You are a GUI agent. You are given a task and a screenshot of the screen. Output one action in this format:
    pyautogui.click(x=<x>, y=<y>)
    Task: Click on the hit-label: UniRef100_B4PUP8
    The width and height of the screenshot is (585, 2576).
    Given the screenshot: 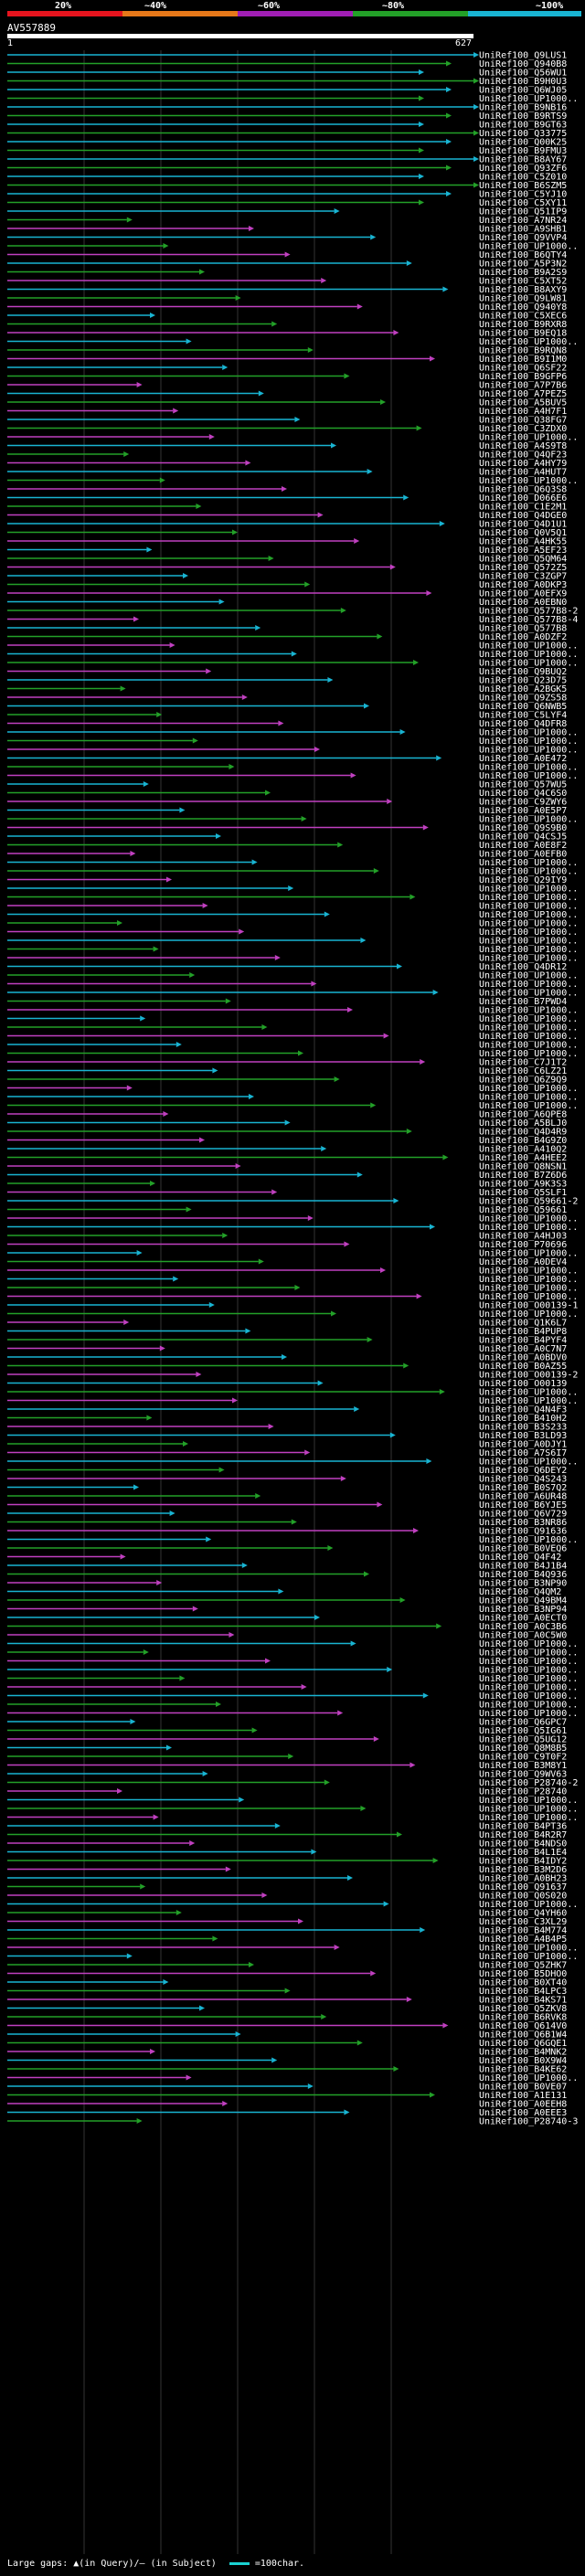 What is the action you would take?
    pyautogui.click(x=523, y=1332)
    